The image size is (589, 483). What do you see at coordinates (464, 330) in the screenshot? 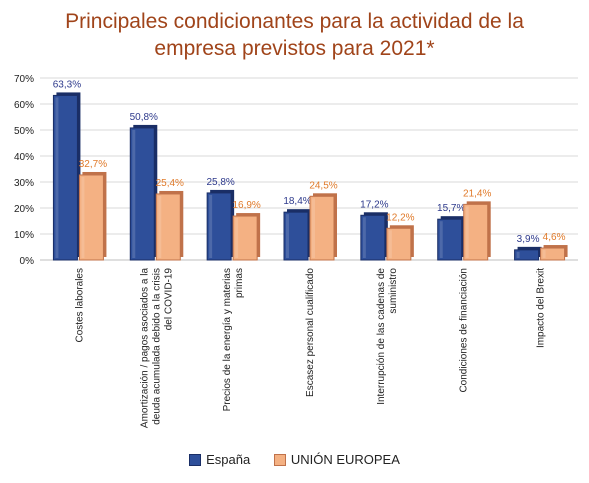
I see `x-tick-label: Condiciones de financiación` at bounding box center [464, 330].